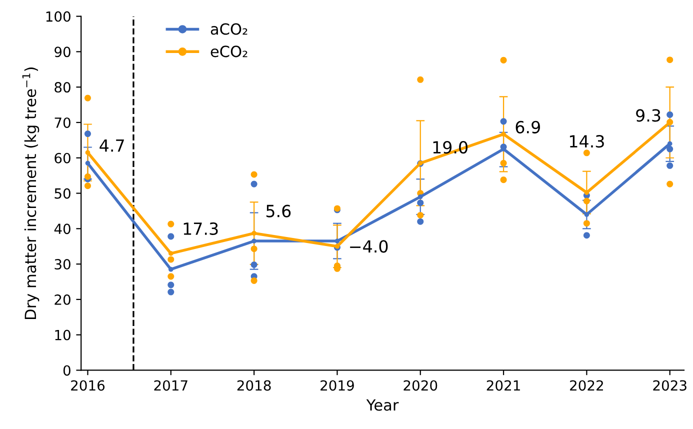  What do you see at coordinates (587, 141) in the screenshot?
I see `annotation: 14.3` at bounding box center [587, 141].